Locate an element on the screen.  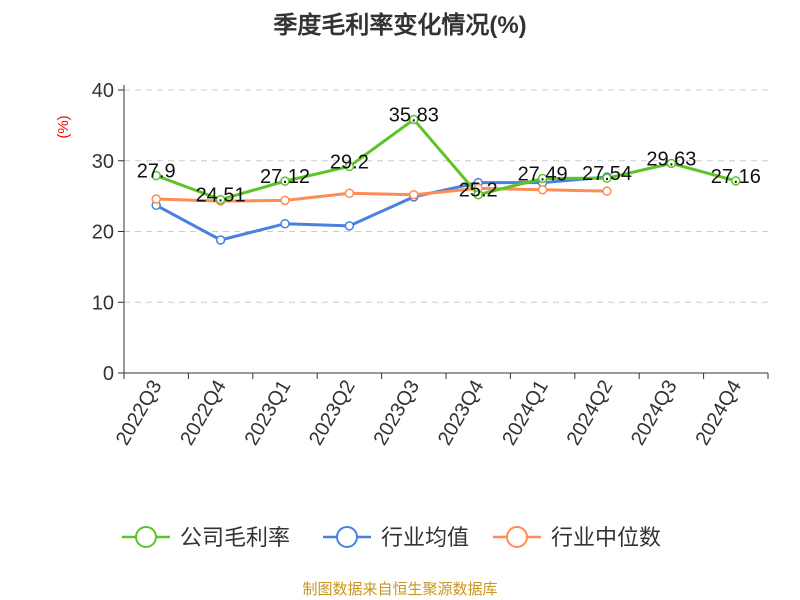
data-label: 27.16 is located at coordinates (736, 177).